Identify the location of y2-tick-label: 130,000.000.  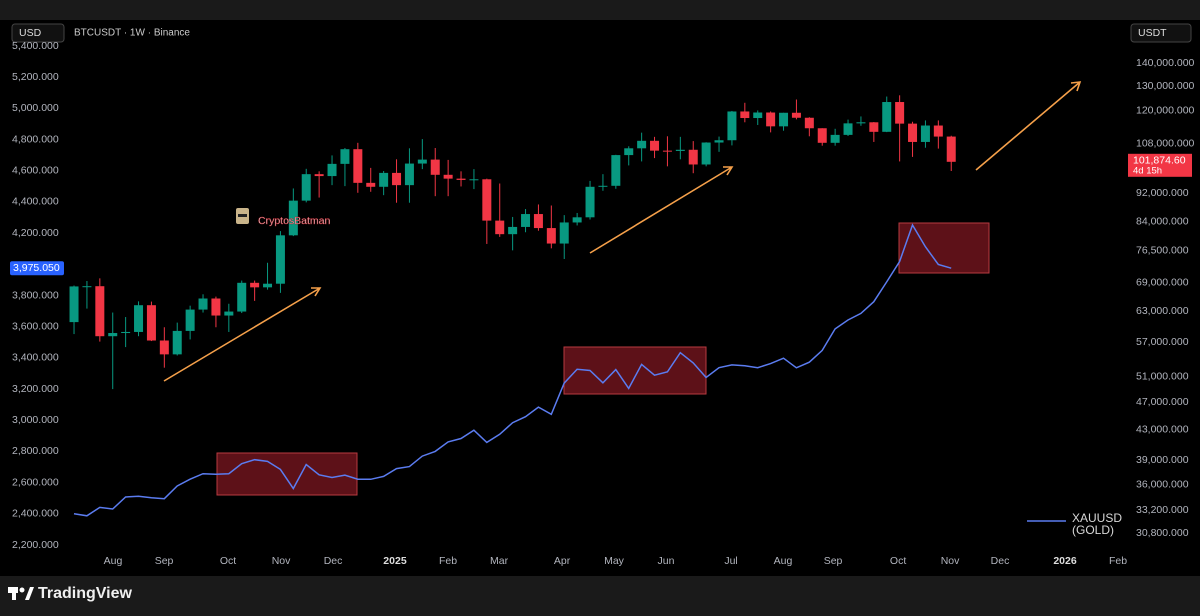
(1165, 86).